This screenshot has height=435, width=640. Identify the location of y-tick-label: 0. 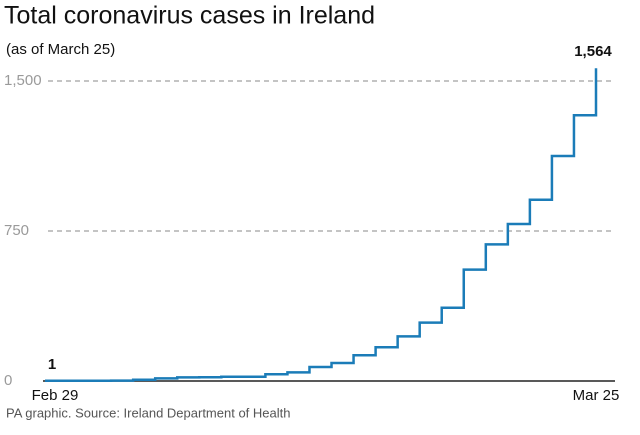
(8, 380).